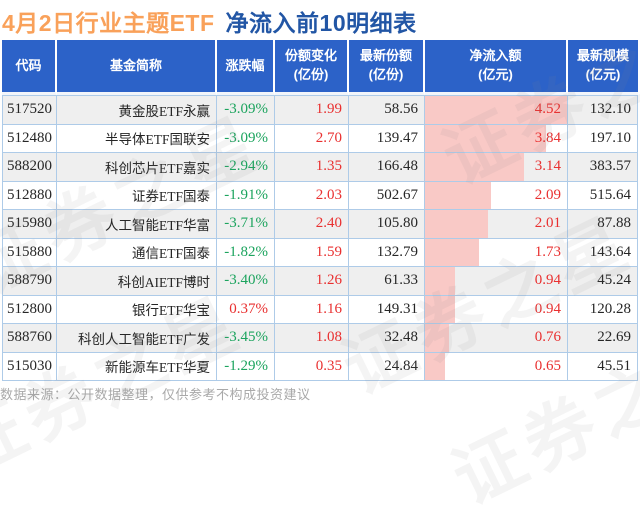  What do you see at coordinates (387, 167) in the screenshot?
I see `cell-latest-share: 166.48` at bounding box center [387, 167].